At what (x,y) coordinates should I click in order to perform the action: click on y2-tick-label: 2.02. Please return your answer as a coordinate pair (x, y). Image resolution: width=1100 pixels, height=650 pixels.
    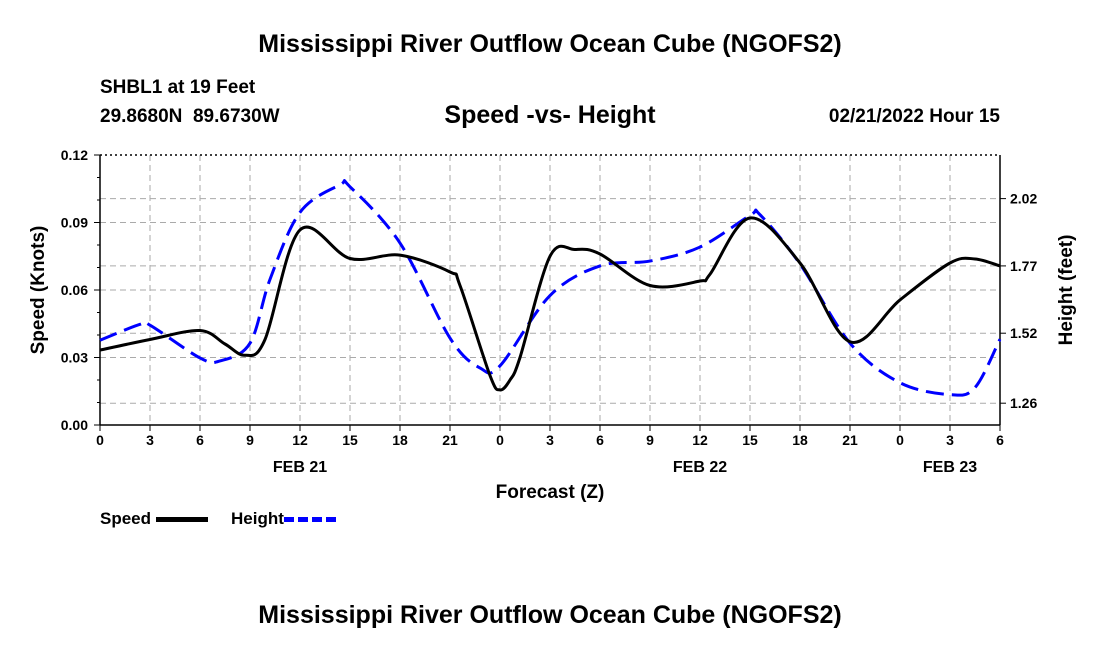
    Looking at the image, I should click on (1023, 199).